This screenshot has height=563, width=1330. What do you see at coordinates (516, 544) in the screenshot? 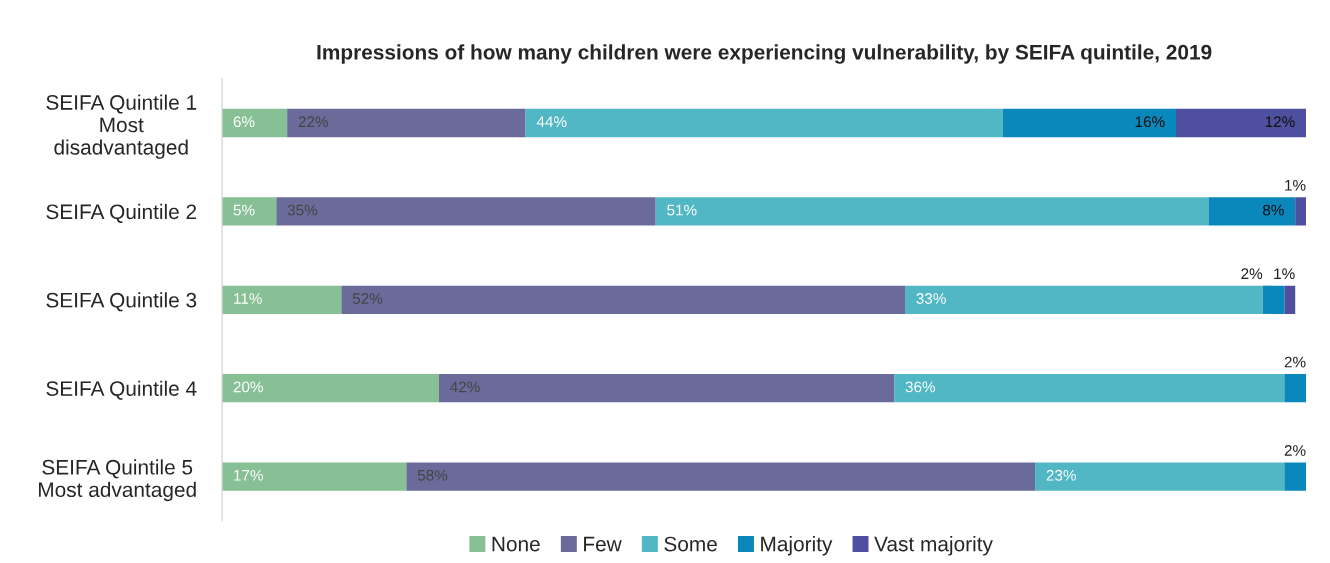
I see `legend-label: None` at bounding box center [516, 544].